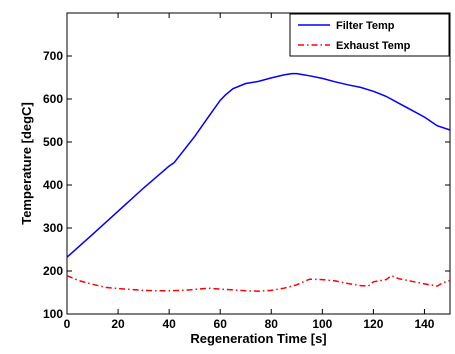  What do you see at coordinates (373, 324) in the screenshot?
I see `x-tick-label-120: 120` at bounding box center [373, 324].